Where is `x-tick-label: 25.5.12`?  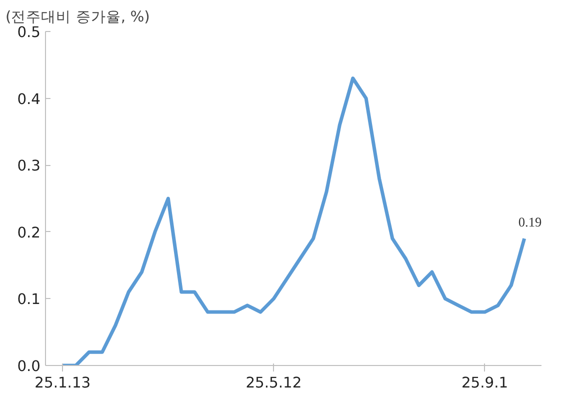 x-tick-label: 25.5.12 is located at coordinates (274, 383).